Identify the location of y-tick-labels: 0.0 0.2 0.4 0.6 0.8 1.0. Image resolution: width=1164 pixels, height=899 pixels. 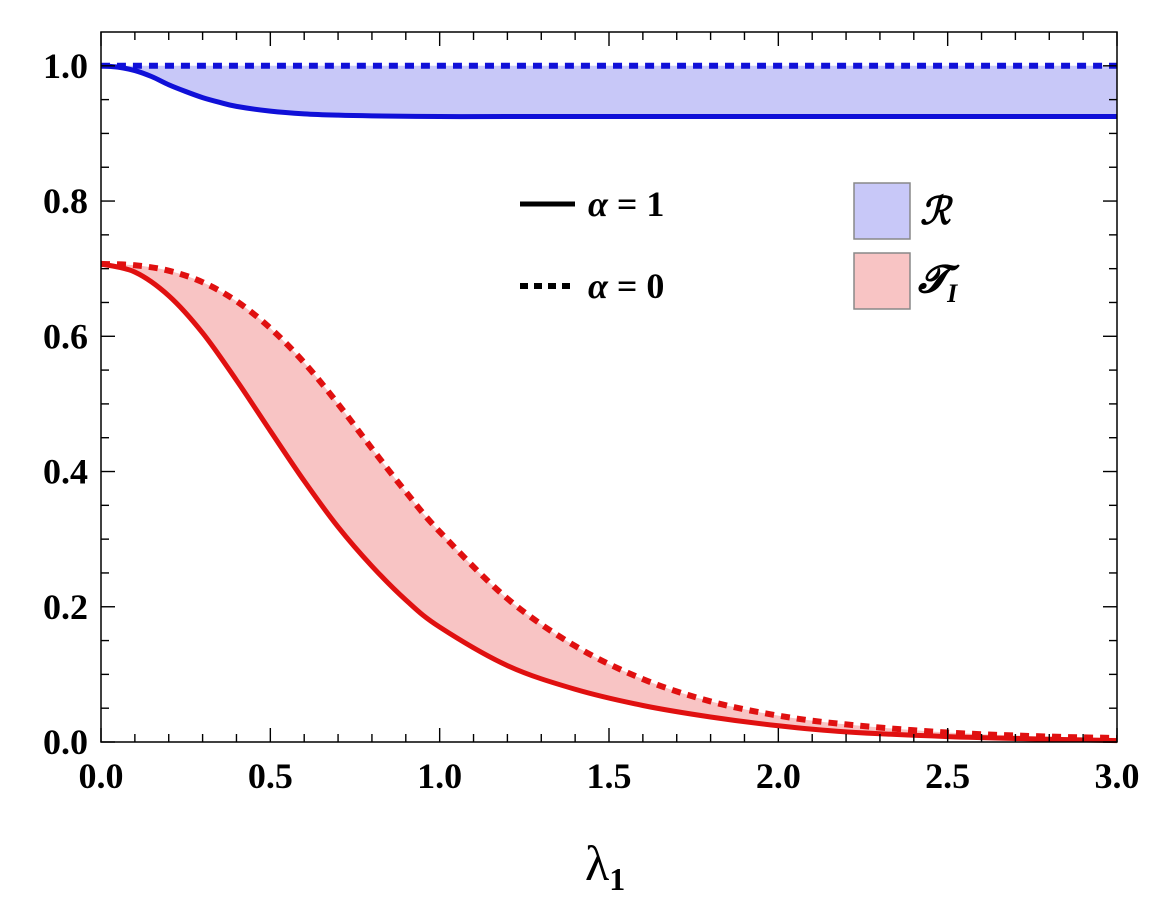
(65, 404).